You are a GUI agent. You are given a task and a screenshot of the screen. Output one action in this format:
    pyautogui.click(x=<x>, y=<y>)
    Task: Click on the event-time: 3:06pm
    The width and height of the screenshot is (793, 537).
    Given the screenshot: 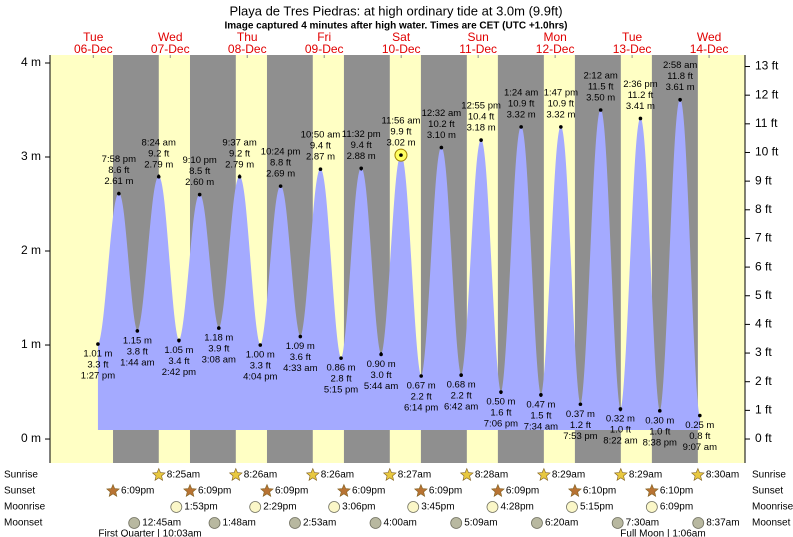 What is the action you would take?
    pyautogui.click(x=358, y=507)
    